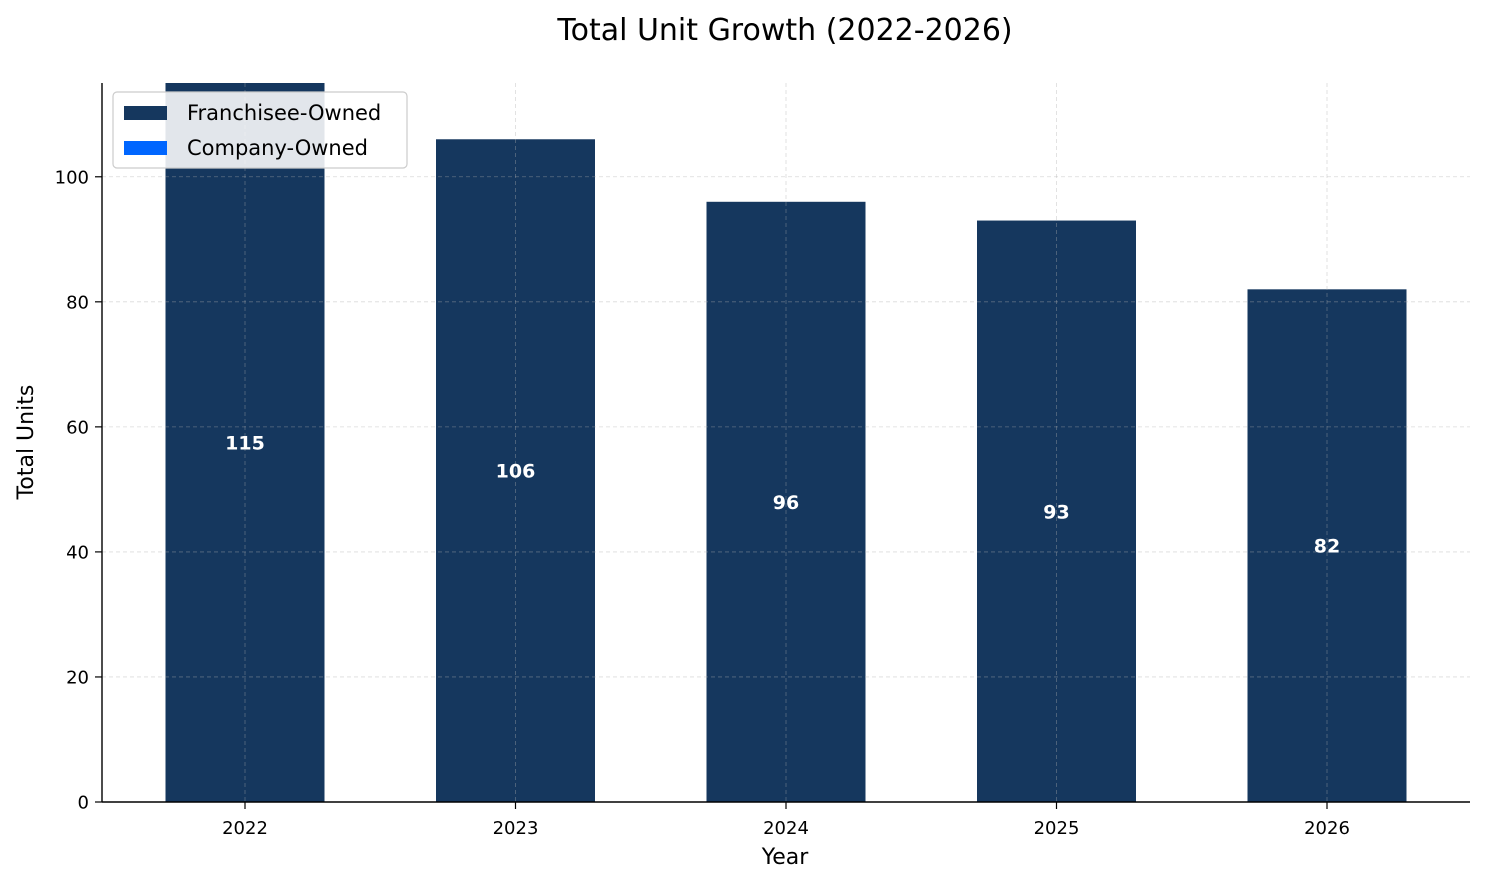  Describe the element at coordinates (277, 148) in the screenshot. I see `legend-label: Company-Owned` at that location.